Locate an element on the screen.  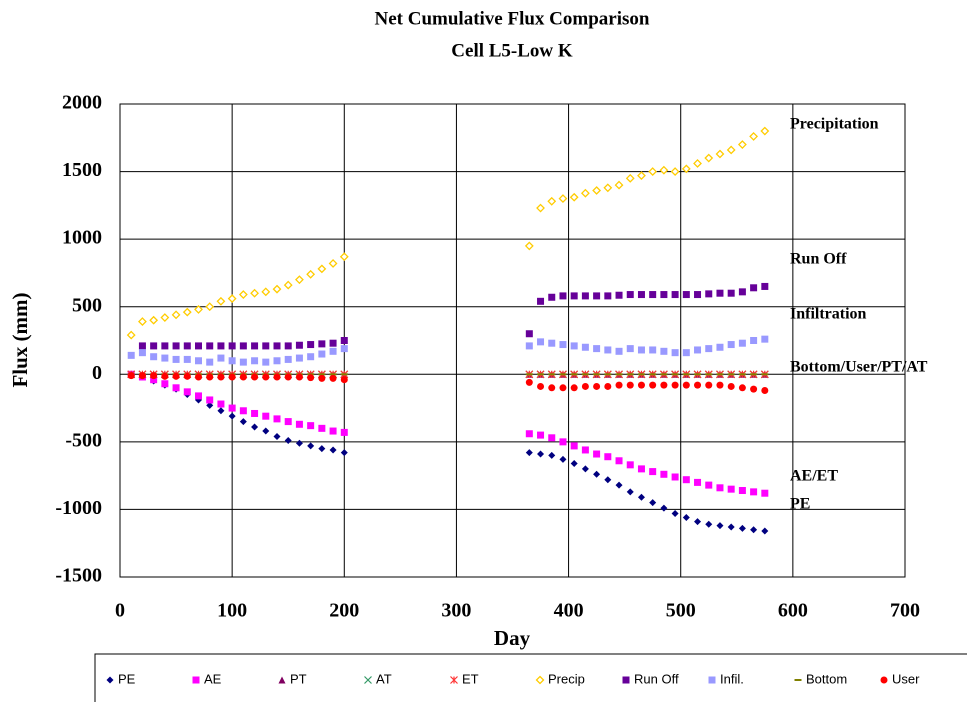
y-tick-label: 0 is located at coordinates (97, 373).